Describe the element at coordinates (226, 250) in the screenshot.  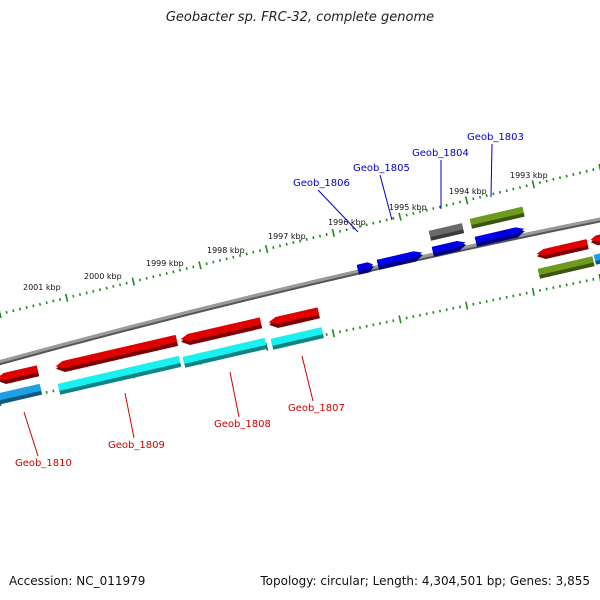
I see `scale-label: 1998 kbp` at that location.